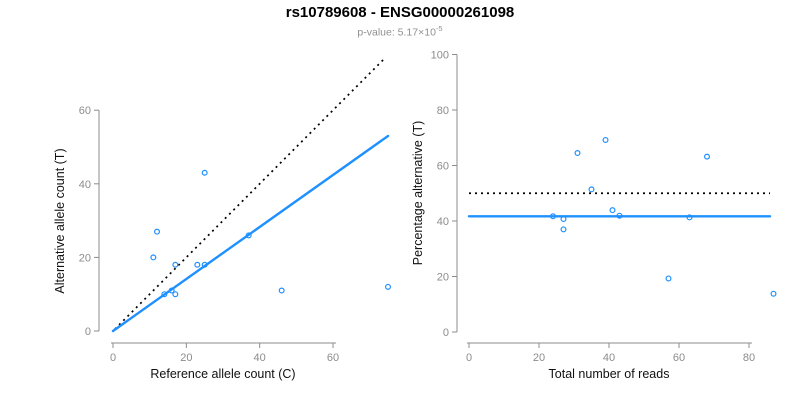 The width and height of the screenshot is (800, 400). What do you see at coordinates (749, 358) in the screenshot?
I see `x-tick-label: 80` at bounding box center [749, 358].